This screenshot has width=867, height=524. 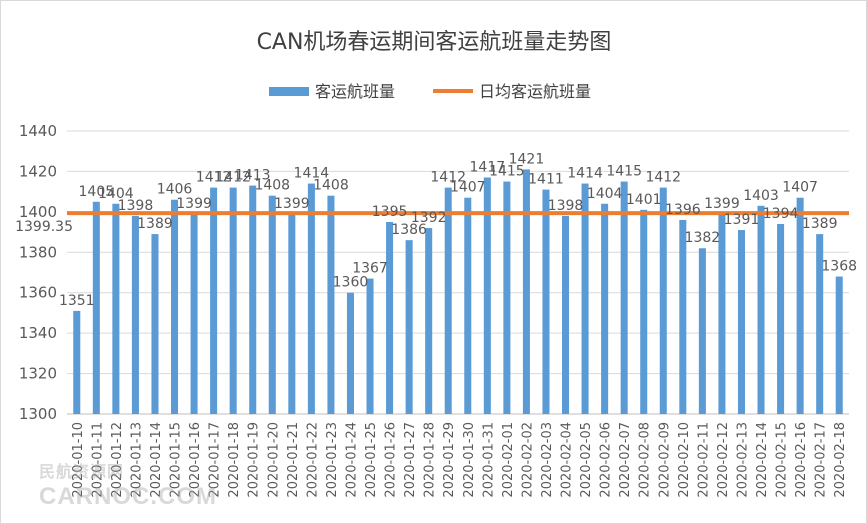 I want to click on x-tick-label: 2020-02-02, so click(x=527, y=460).